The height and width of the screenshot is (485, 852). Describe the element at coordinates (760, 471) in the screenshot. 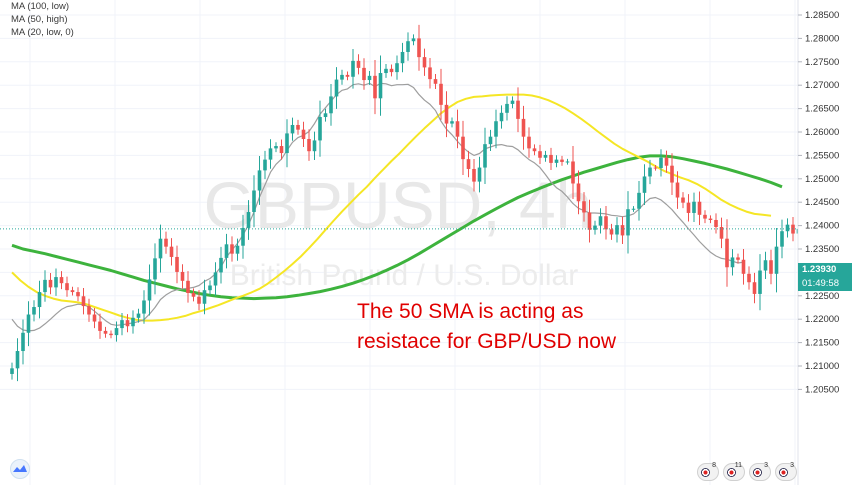

I see `event-flag-icon: 3` at that location.